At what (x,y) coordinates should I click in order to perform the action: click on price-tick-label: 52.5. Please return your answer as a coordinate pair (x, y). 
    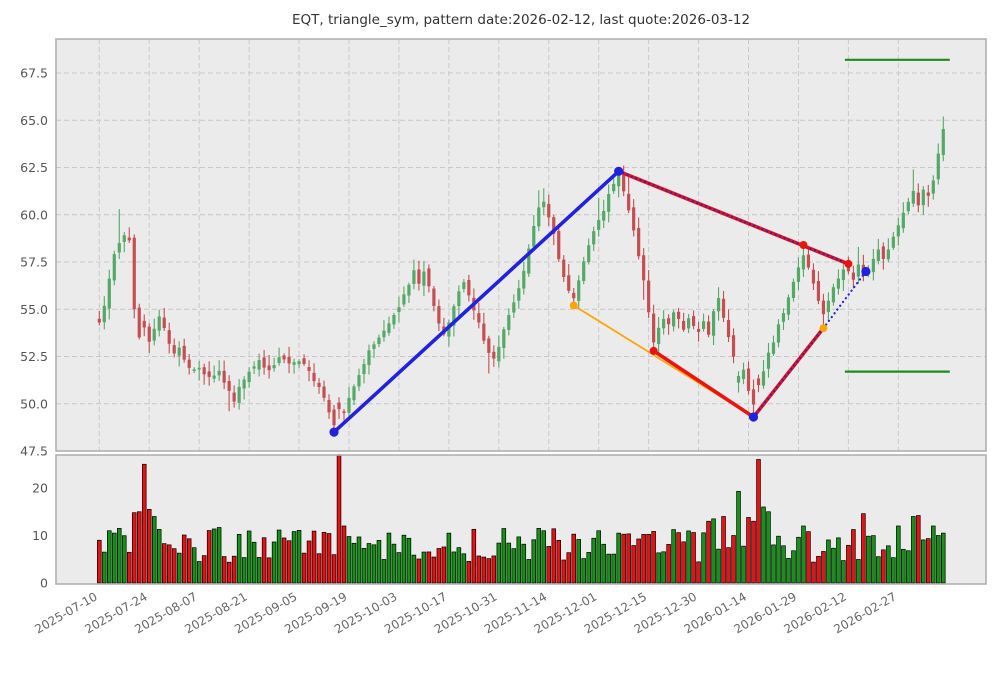
    Looking at the image, I should click on (34, 356).